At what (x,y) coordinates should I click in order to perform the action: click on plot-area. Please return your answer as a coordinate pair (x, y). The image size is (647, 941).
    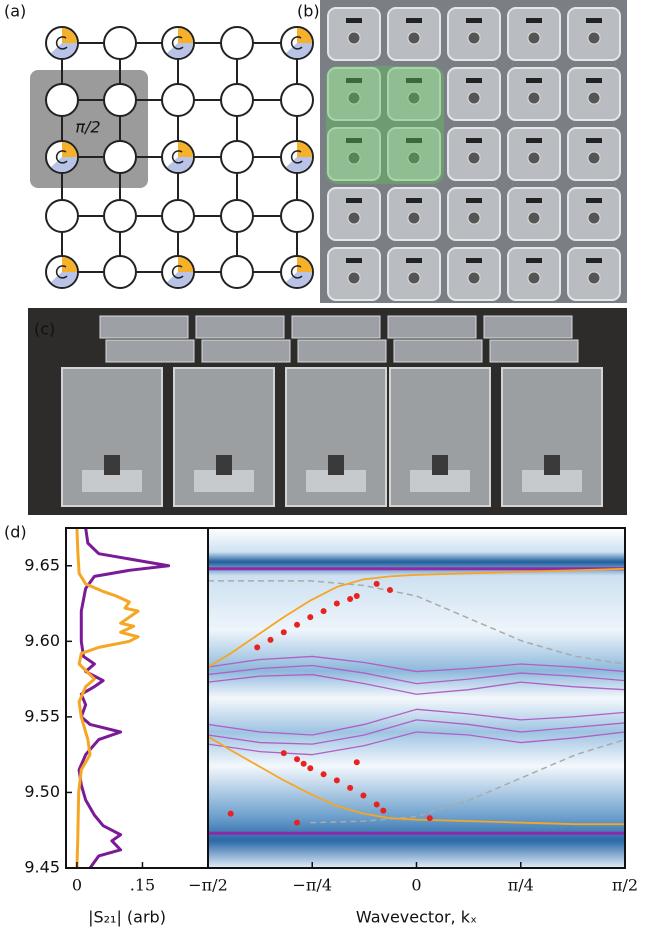
    Looking at the image, I should click on (123, 698).